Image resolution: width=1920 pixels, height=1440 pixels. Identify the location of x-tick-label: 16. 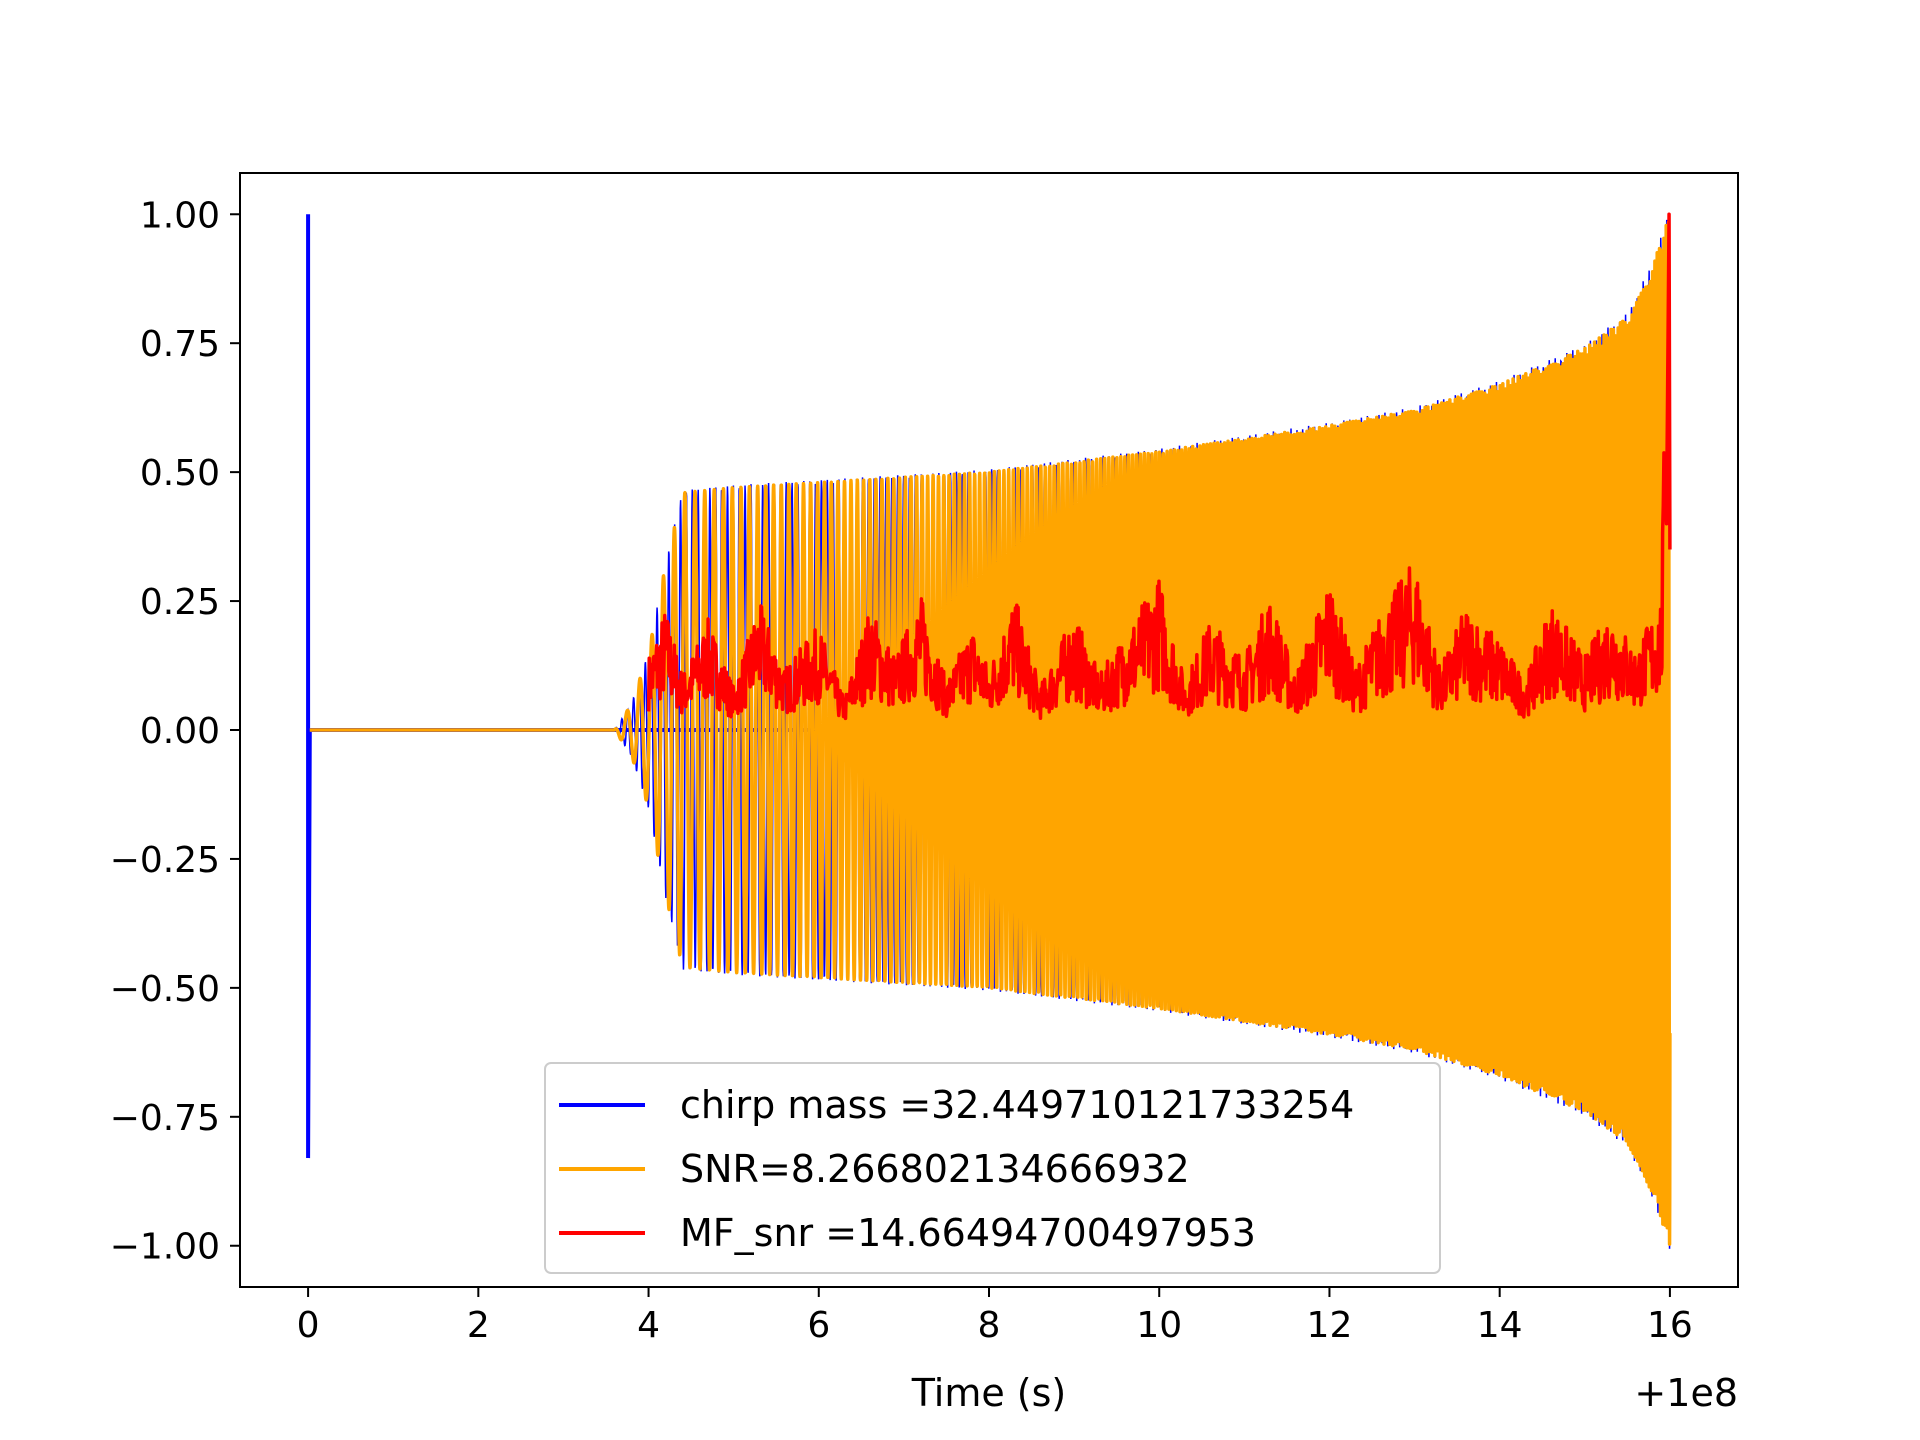
(1670, 1325).